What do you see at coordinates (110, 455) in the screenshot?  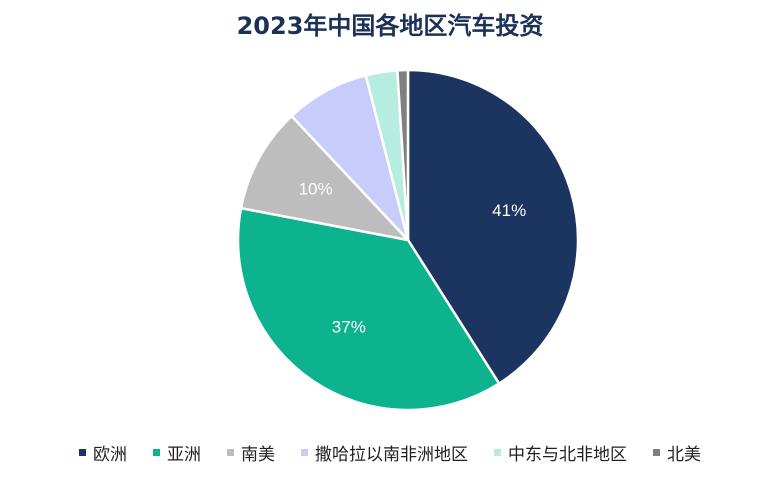 I see `legend-label-0: 欧洲` at bounding box center [110, 455].